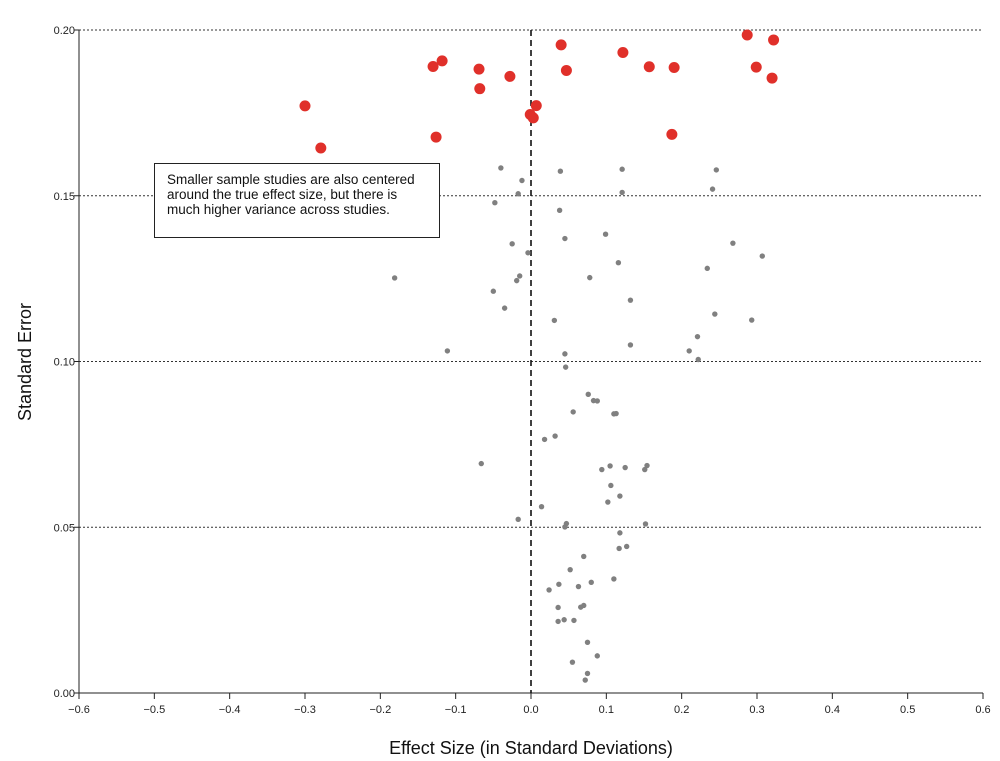 The width and height of the screenshot is (1000, 761). What do you see at coordinates (756, 710) in the screenshot?
I see `x-tick-label: 0.3` at bounding box center [756, 710].